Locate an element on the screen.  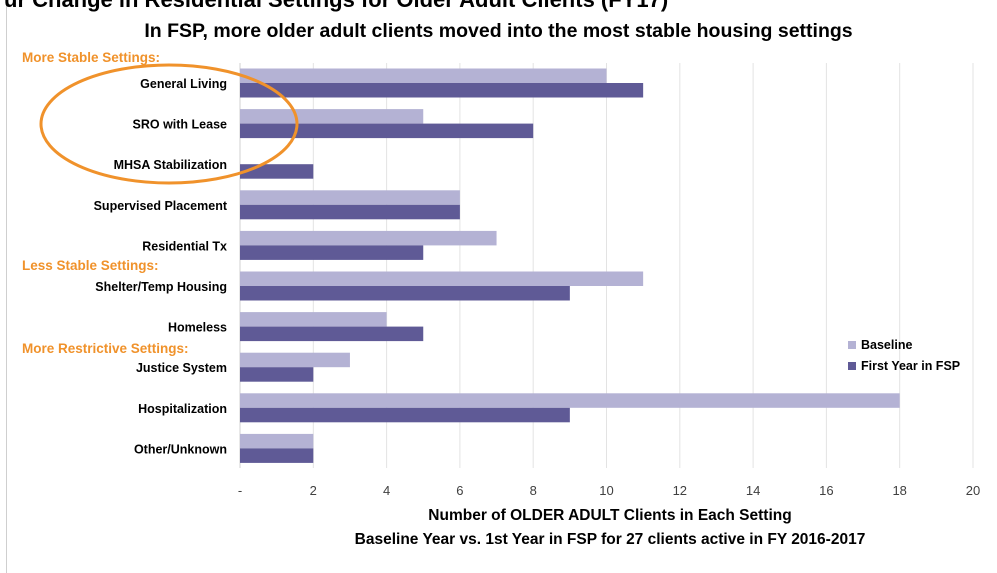
chart-legend: Baseline First Year in FSP is located at coordinates (904, 359).